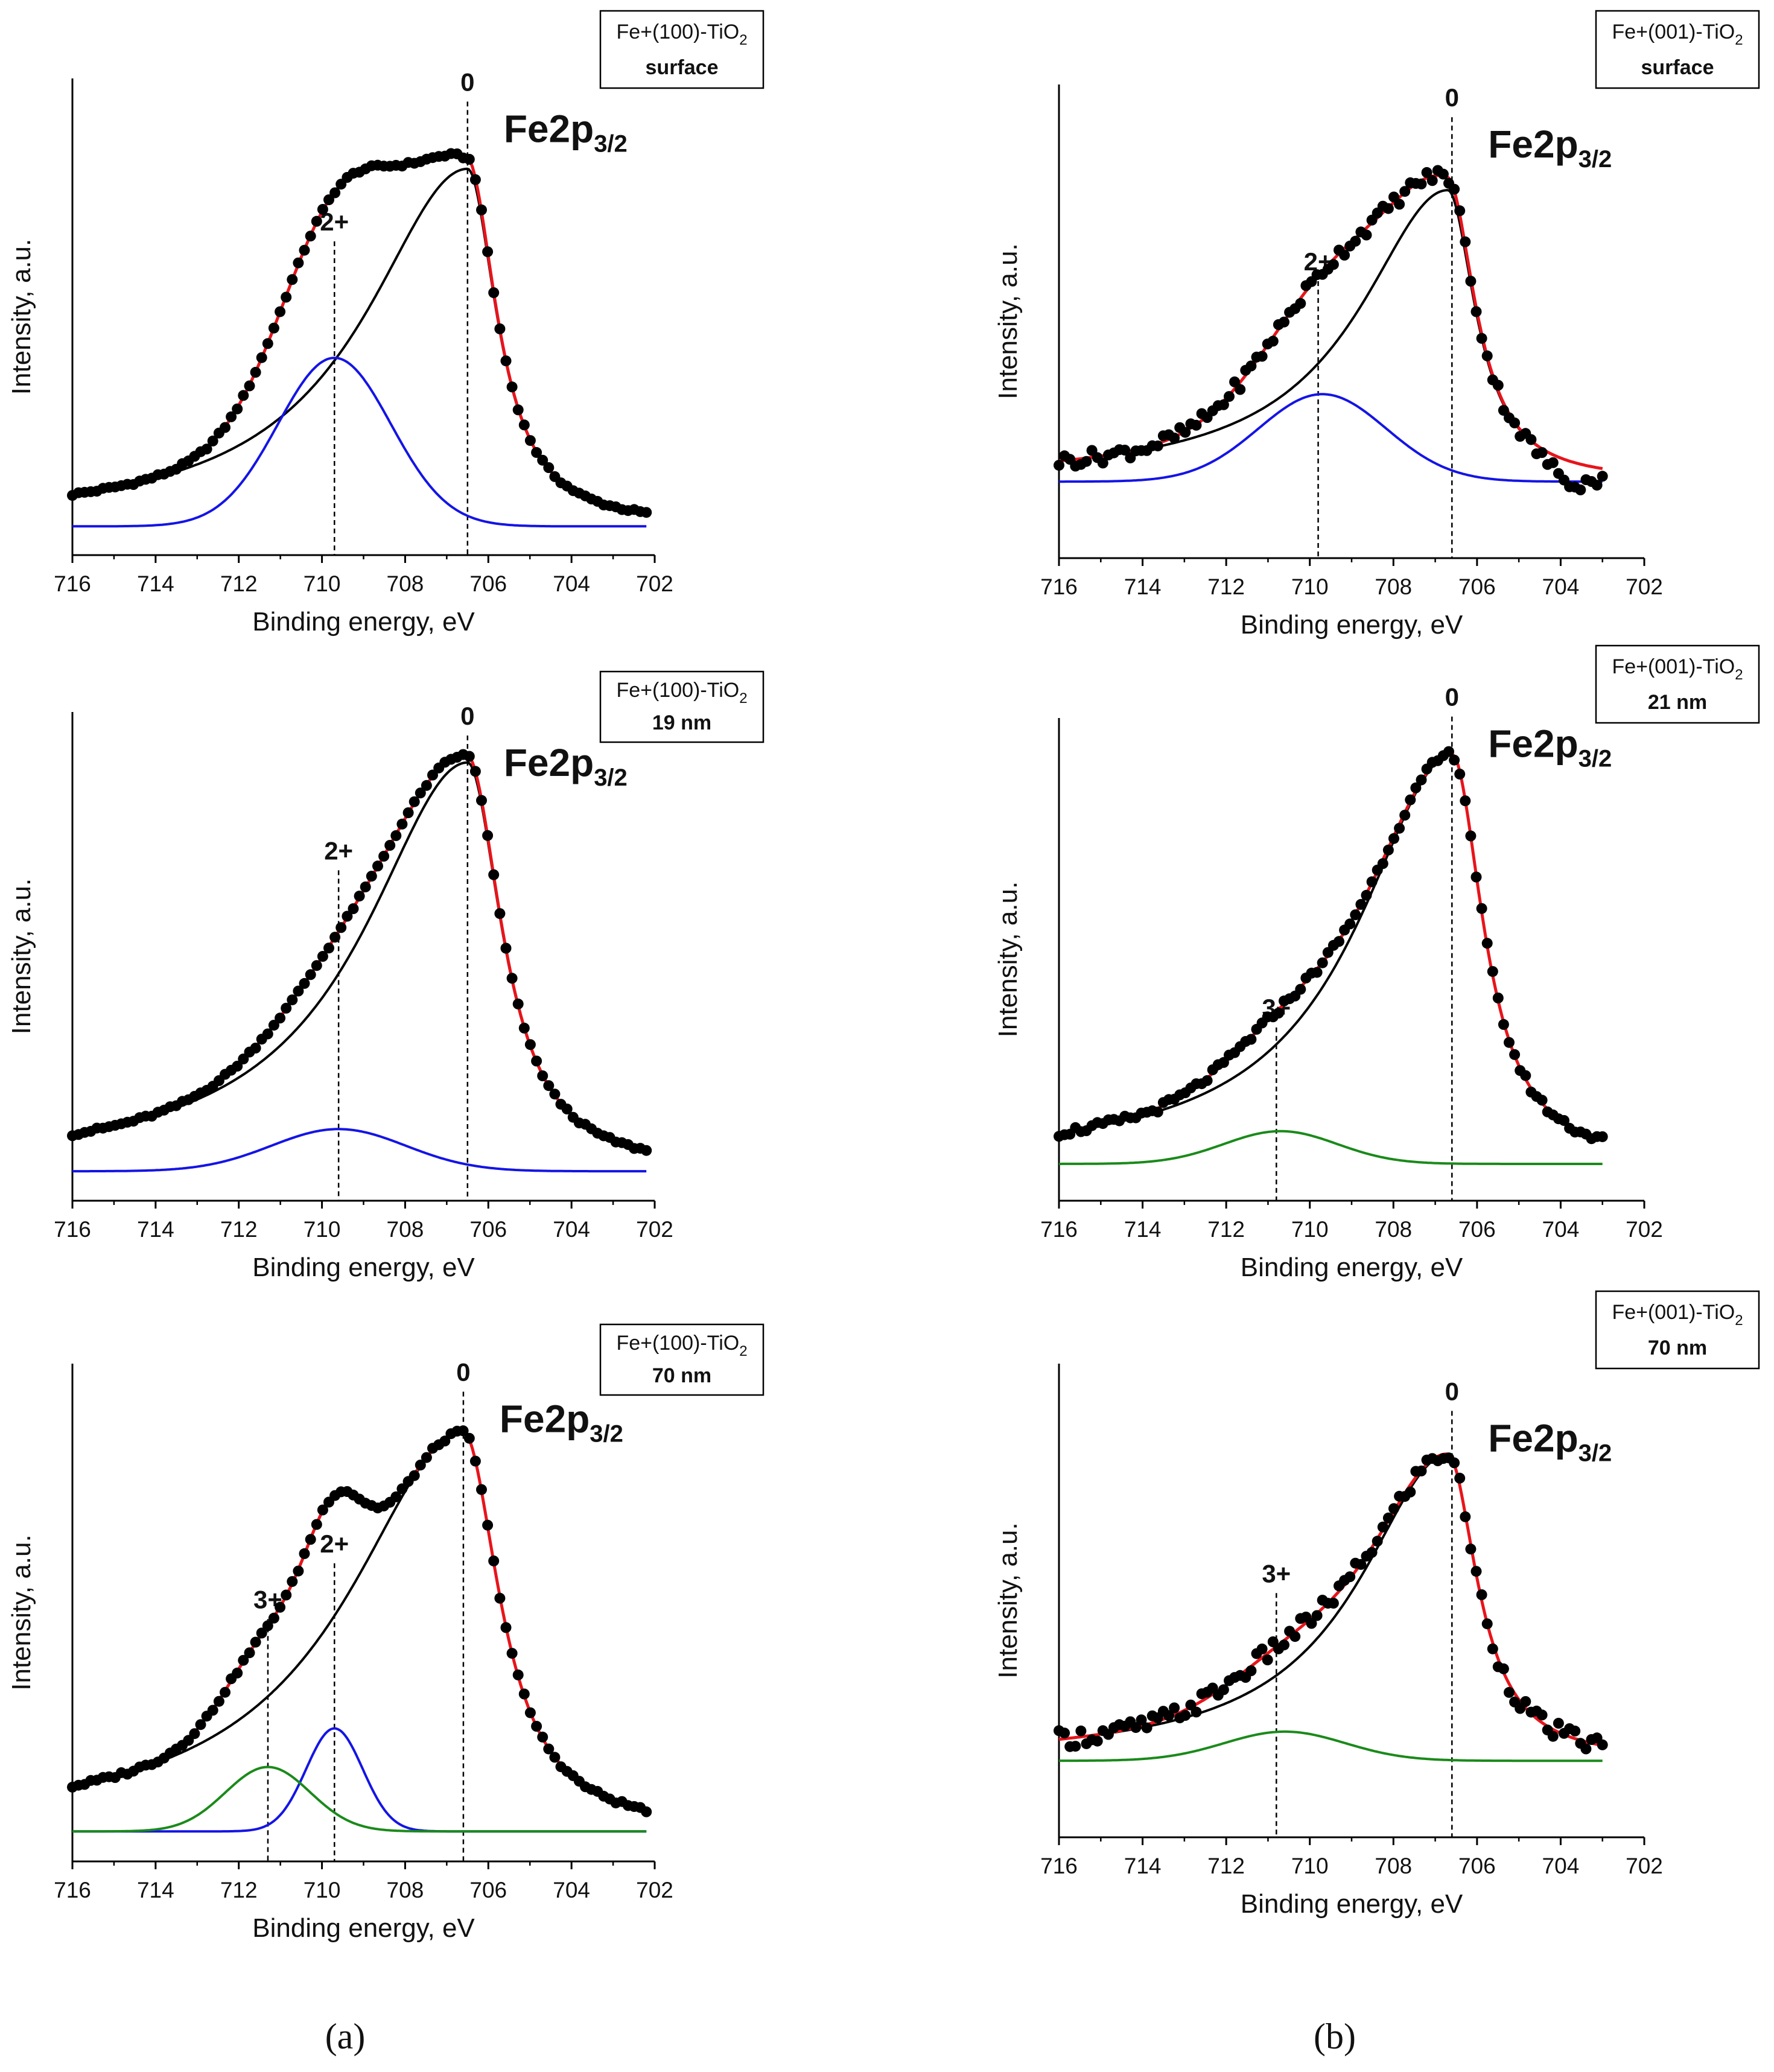 This screenshot has height=2072, width=1774. I want to click on panel-caption-b: (b), so click(1335, 2036).